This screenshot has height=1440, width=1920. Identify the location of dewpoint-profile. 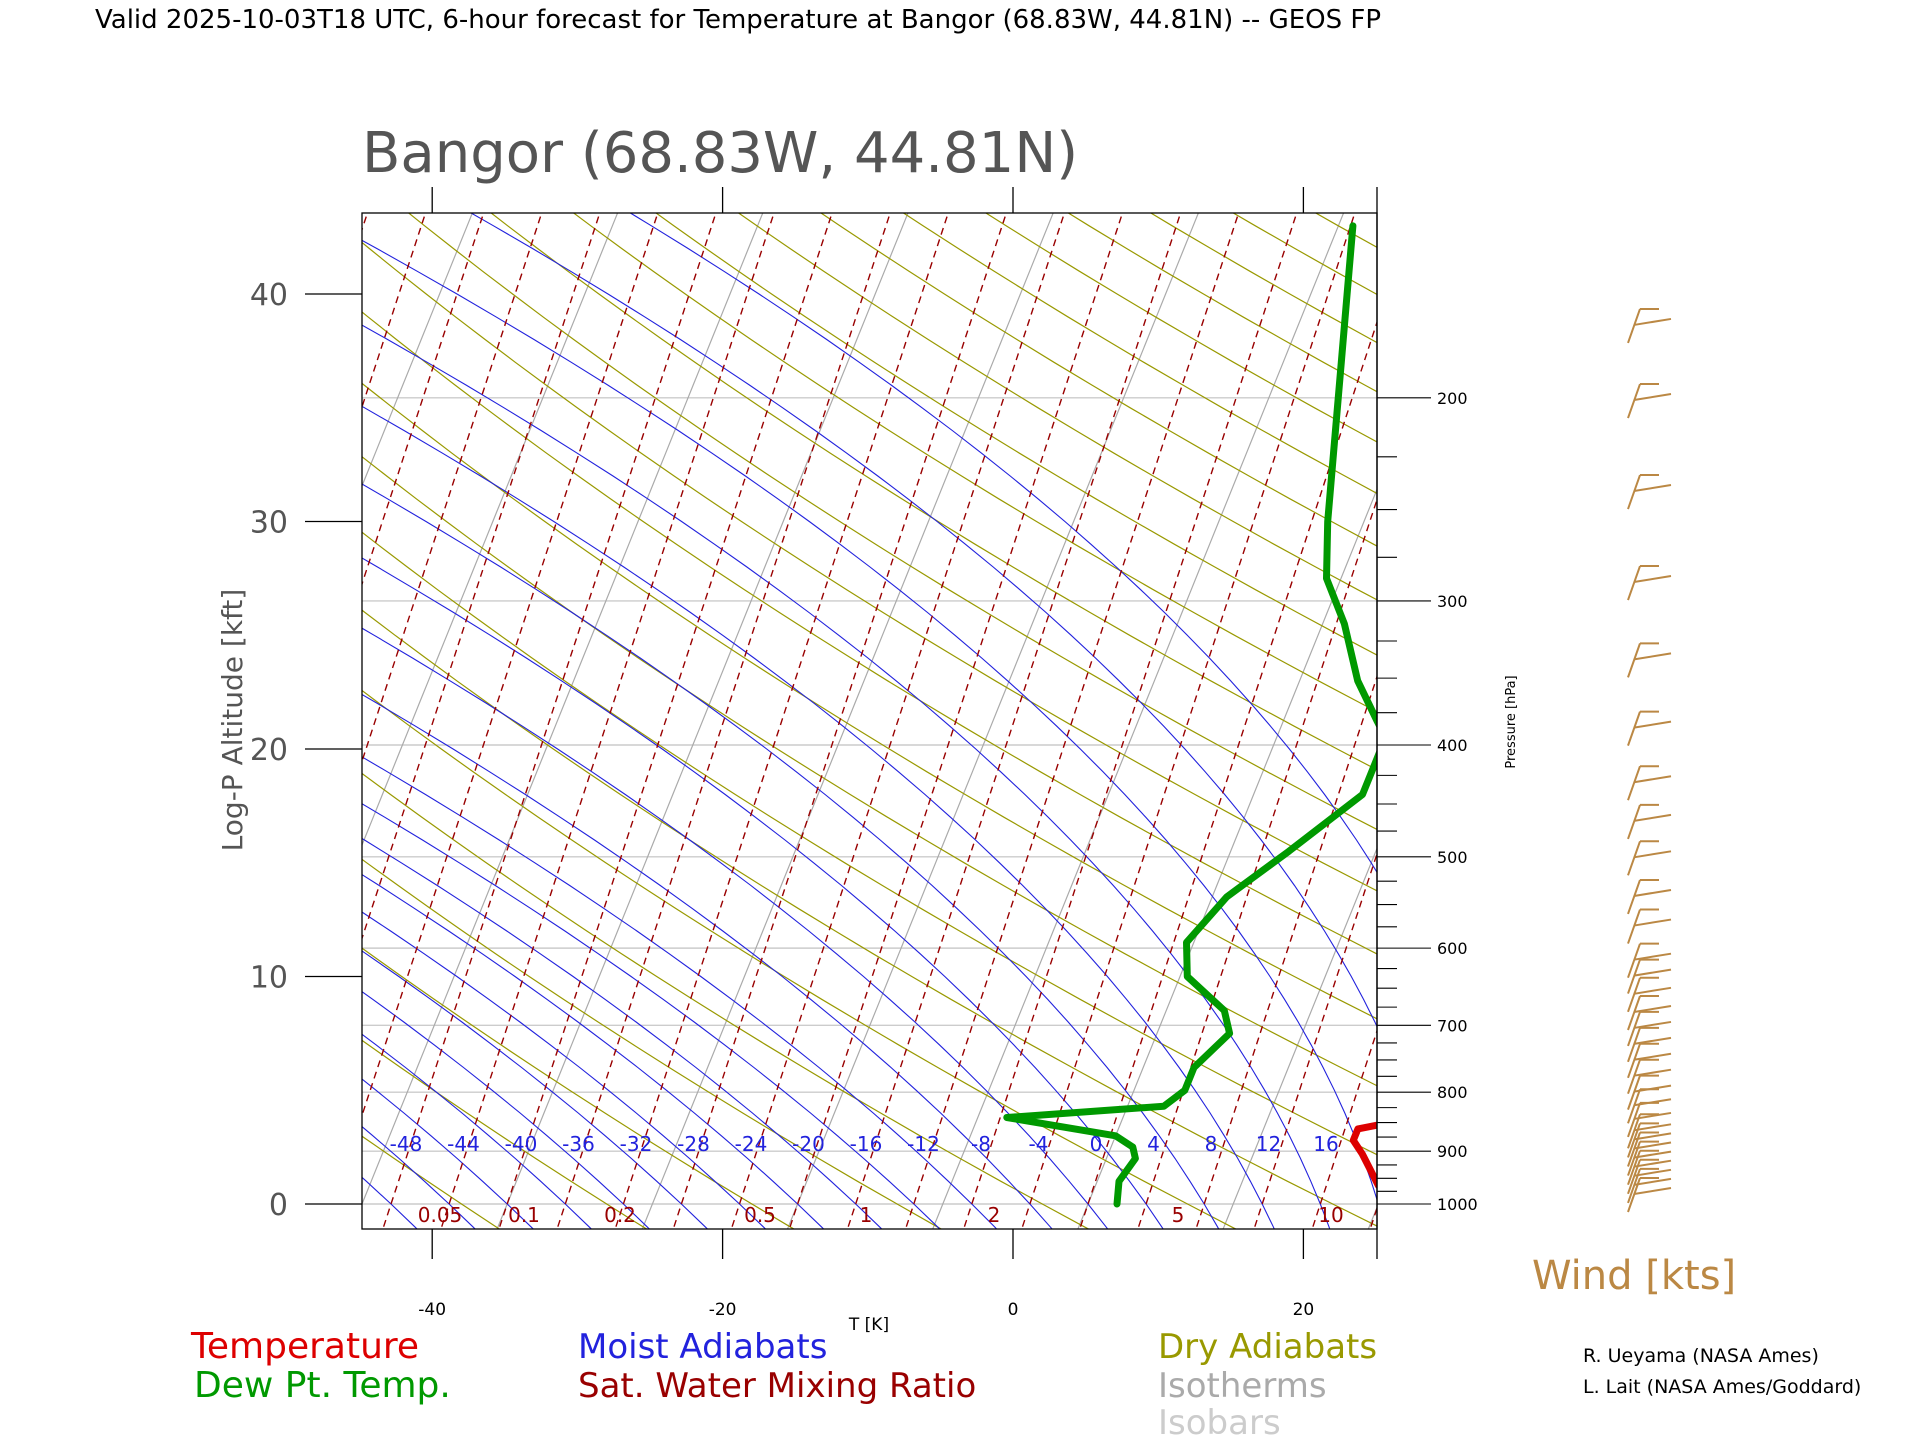
(1190, 715).